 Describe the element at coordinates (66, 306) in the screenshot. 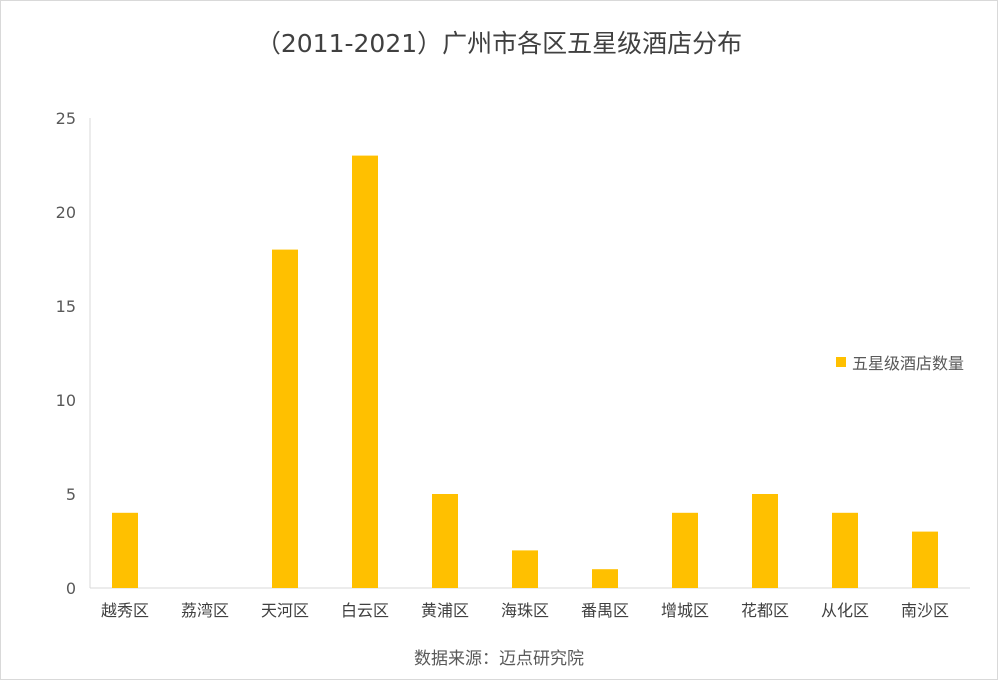

I see `y-tick-label: 15` at that location.